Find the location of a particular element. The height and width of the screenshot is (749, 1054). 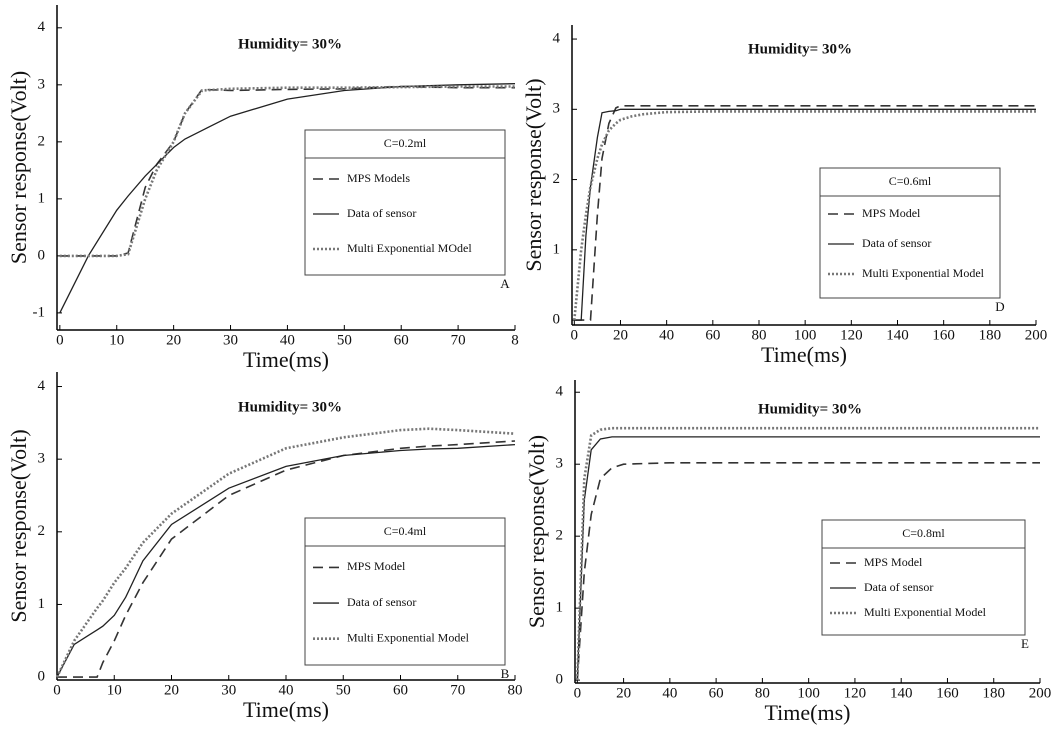

panel-label: D is located at coordinates (999, 306).